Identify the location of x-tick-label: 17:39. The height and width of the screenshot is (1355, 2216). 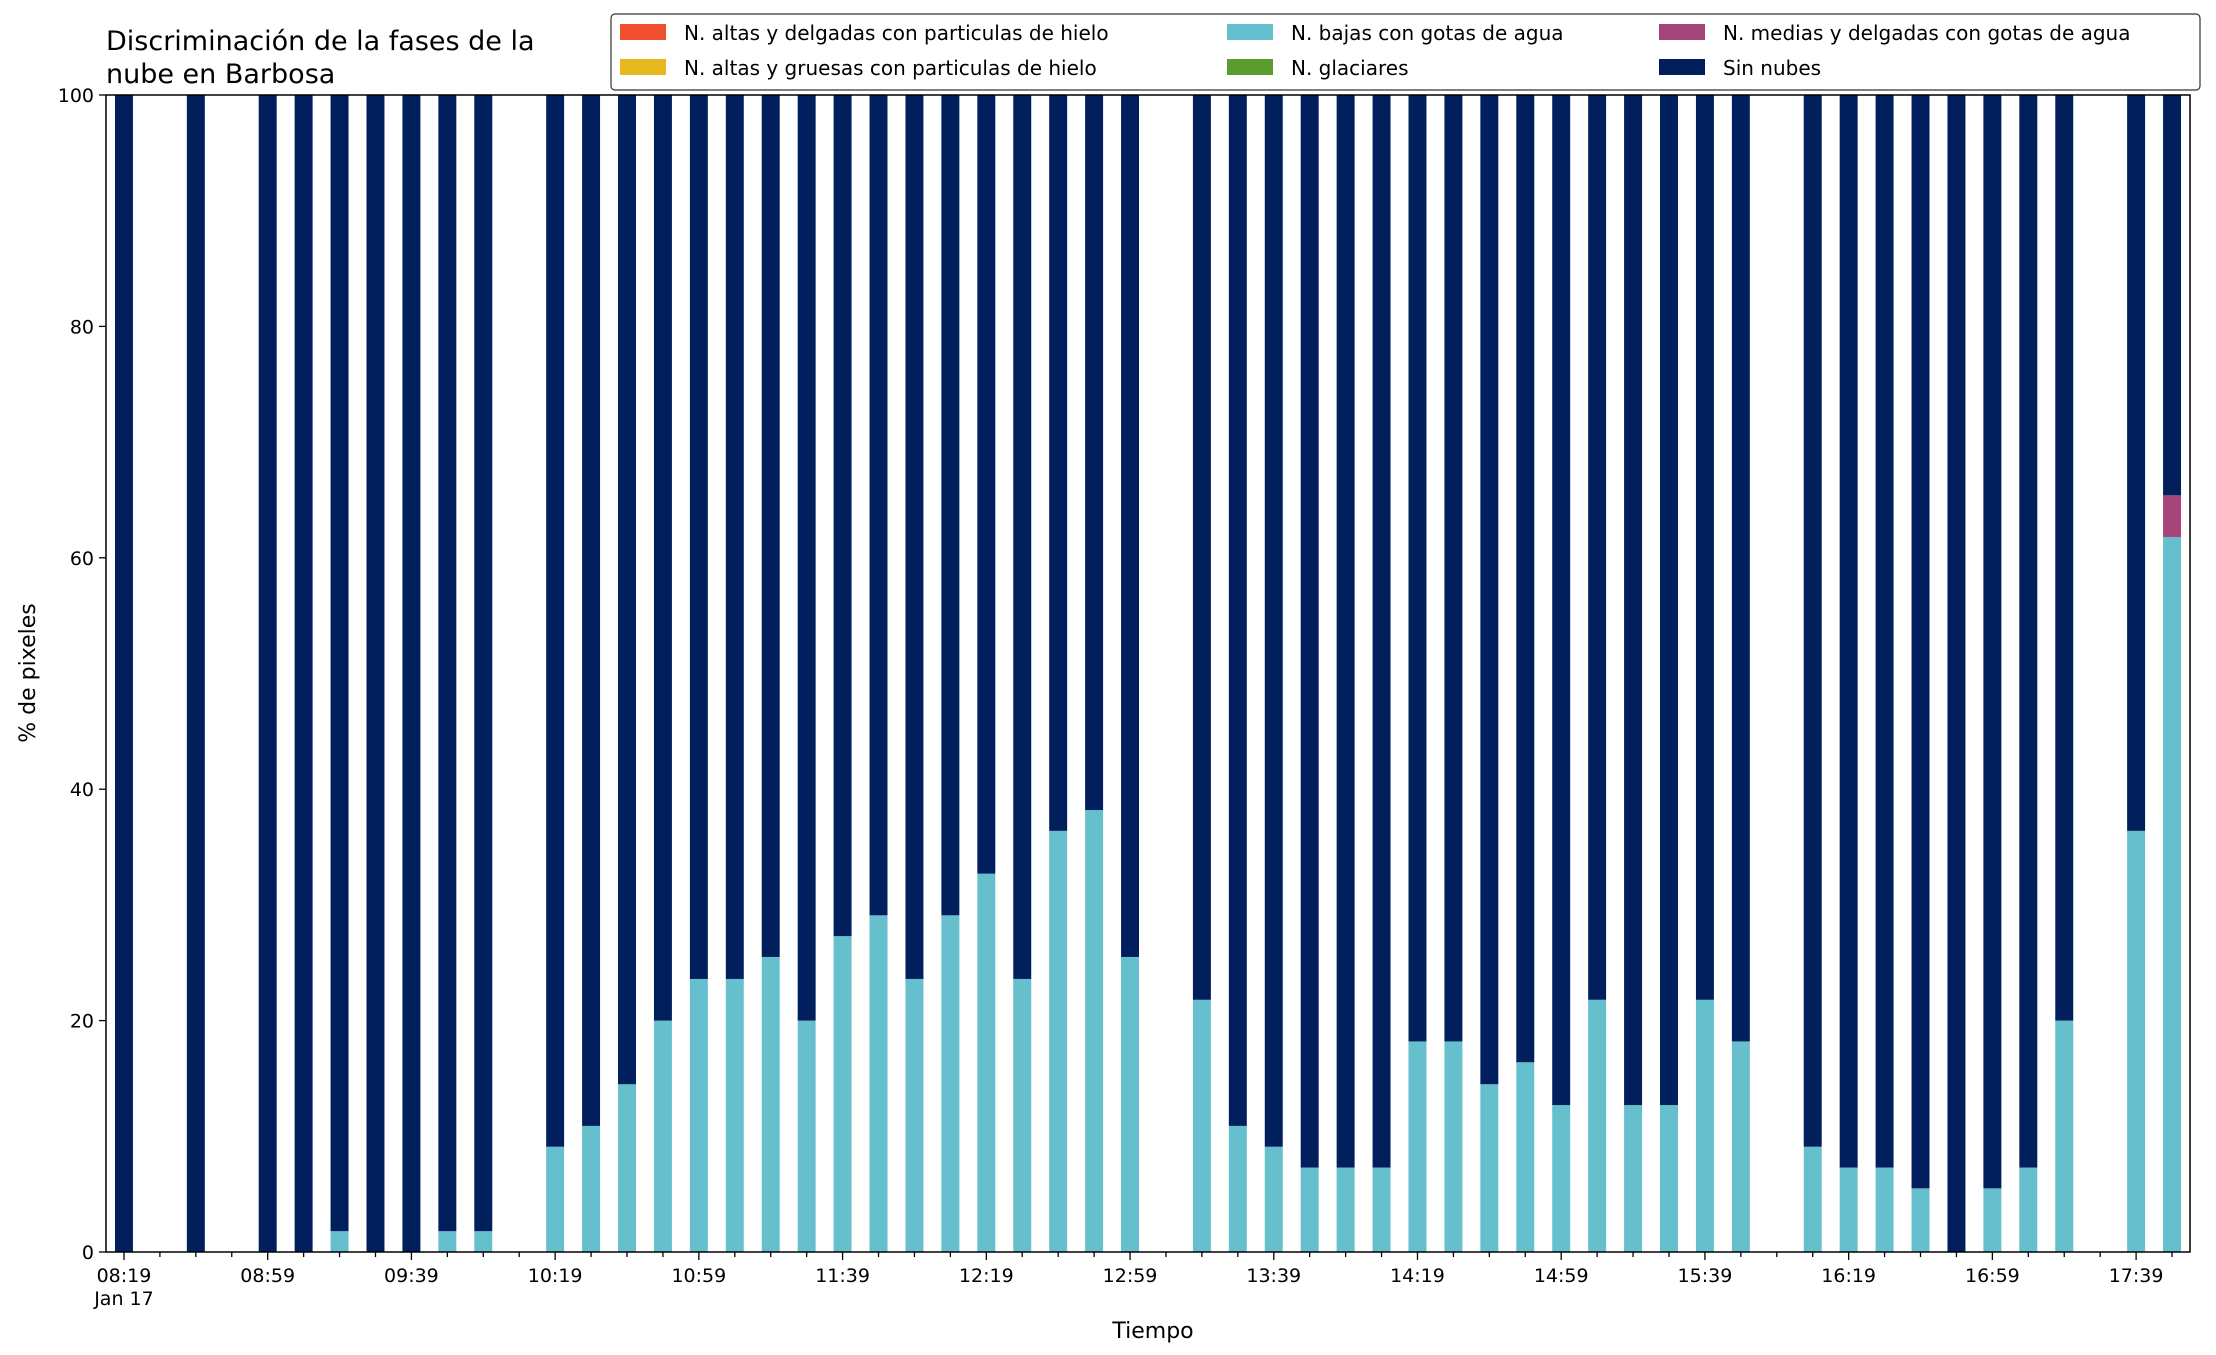
(2136, 1276).